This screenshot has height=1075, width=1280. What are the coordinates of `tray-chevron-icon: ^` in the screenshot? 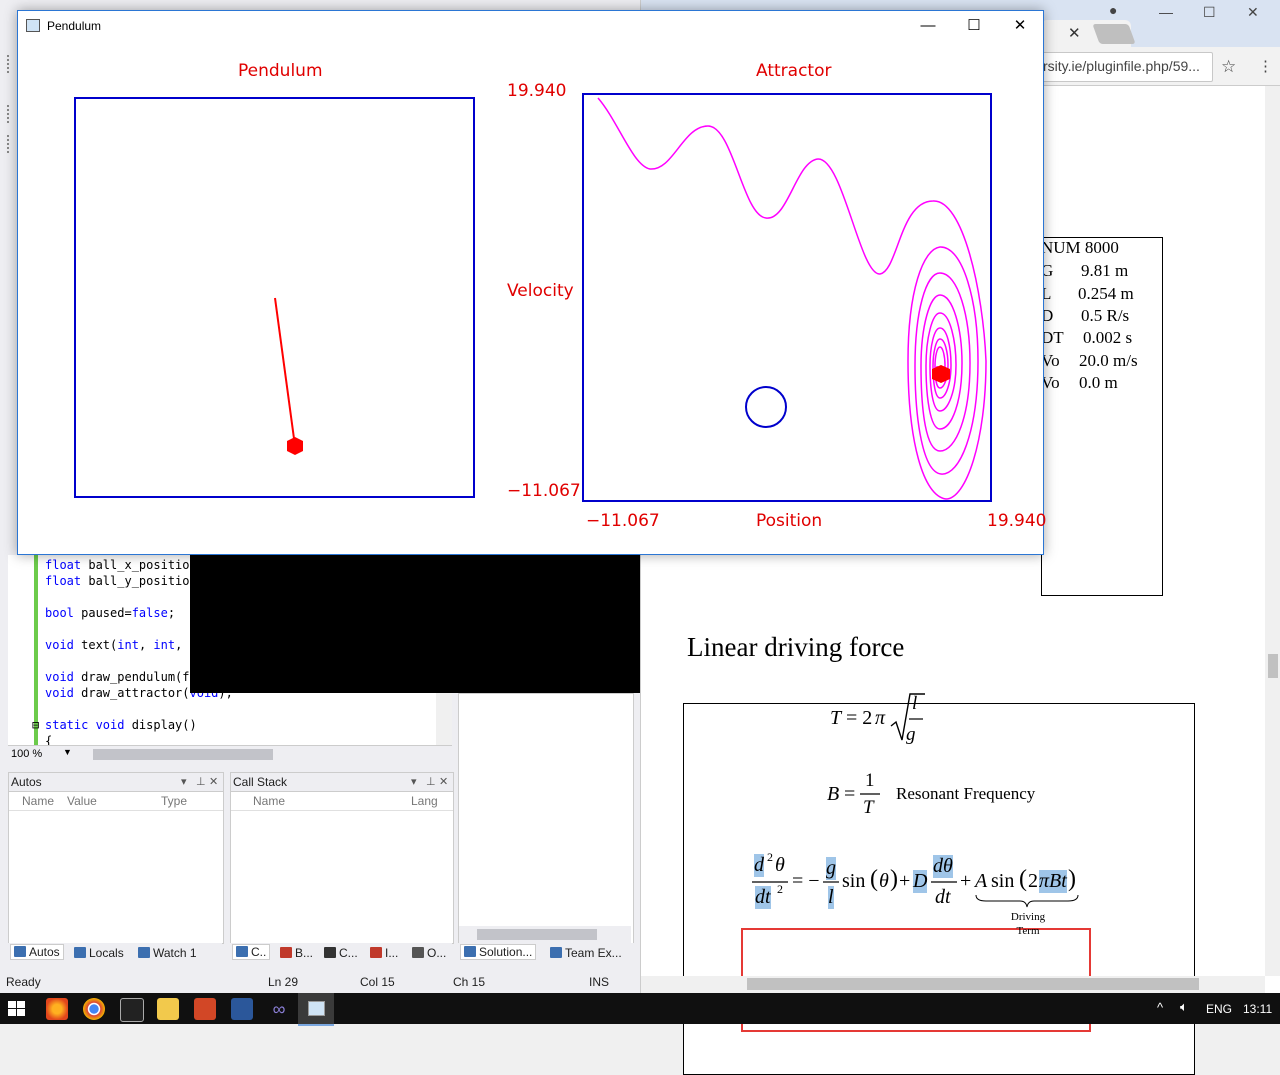 It's located at (1160, 1007).